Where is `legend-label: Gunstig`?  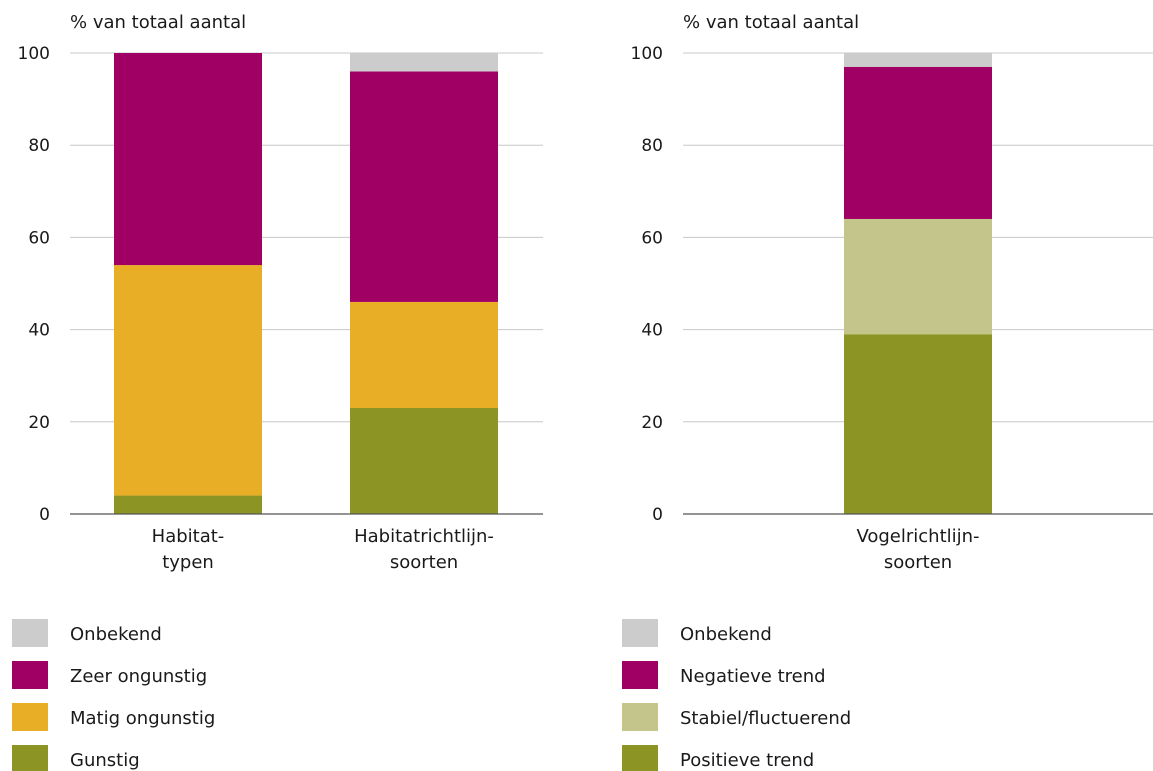
legend-label: Gunstig is located at coordinates (105, 760).